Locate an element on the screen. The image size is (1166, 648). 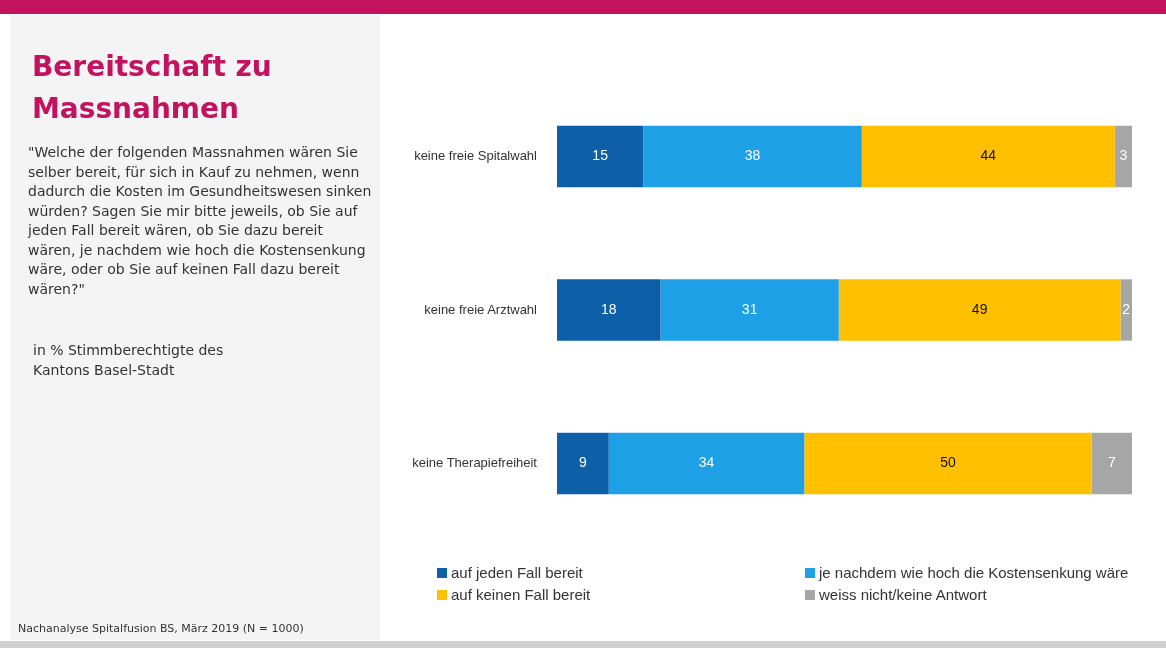
data-label: 50 is located at coordinates (948, 462).